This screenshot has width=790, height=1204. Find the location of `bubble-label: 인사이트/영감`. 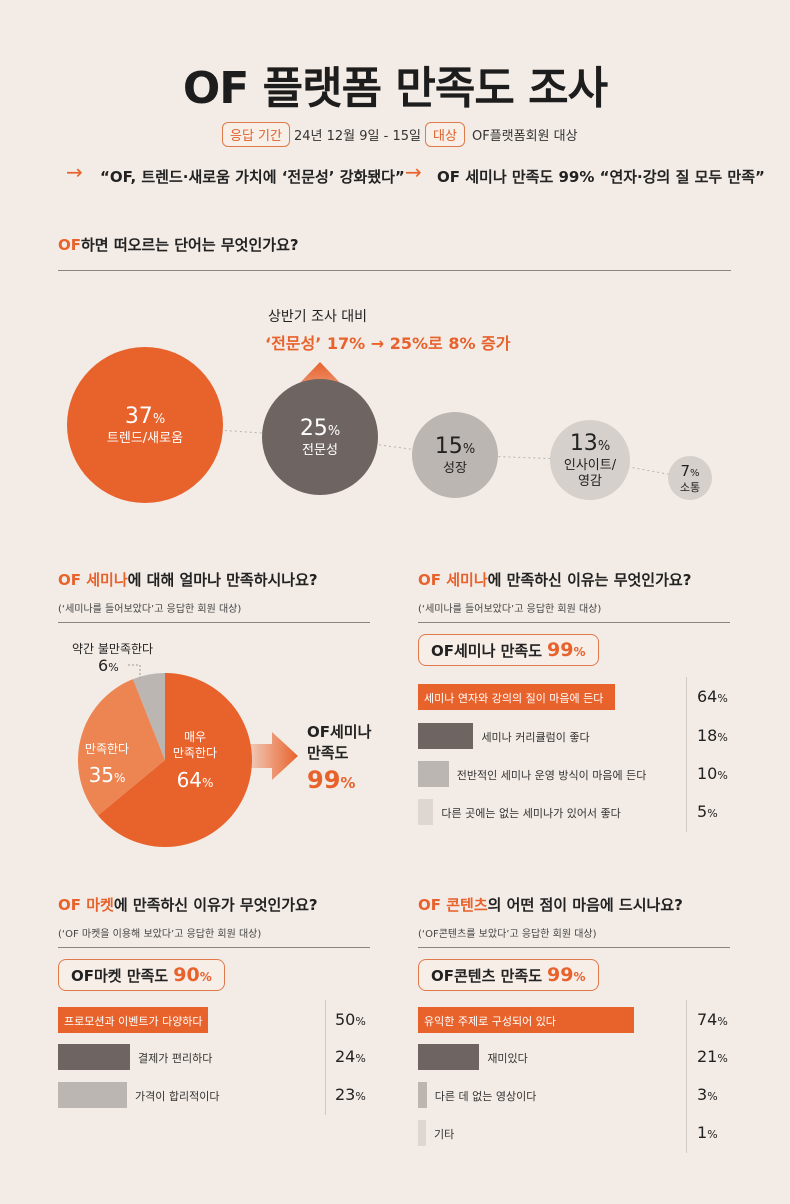

bubble-label: 인사이트/영감 is located at coordinates (590, 473).